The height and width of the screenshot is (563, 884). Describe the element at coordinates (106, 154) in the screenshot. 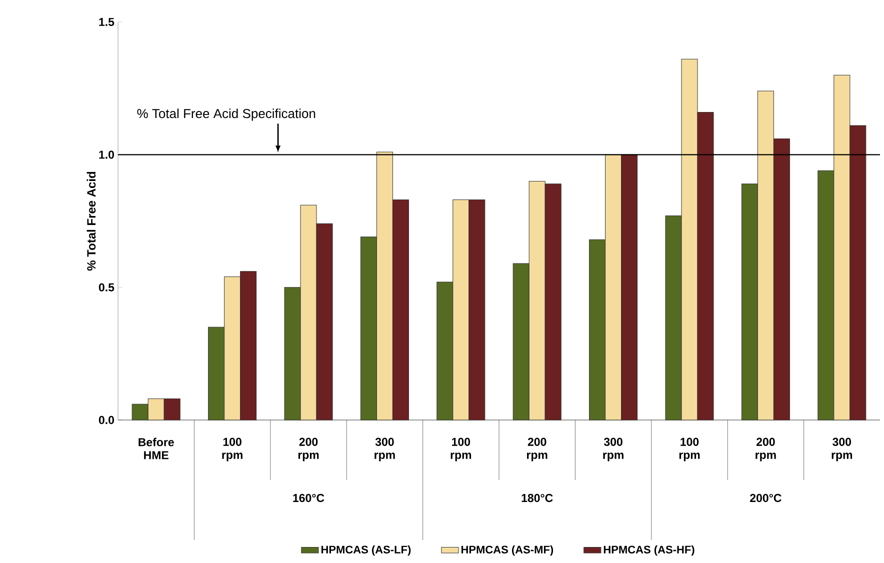

I see `y-tick-label: 1.0` at that location.